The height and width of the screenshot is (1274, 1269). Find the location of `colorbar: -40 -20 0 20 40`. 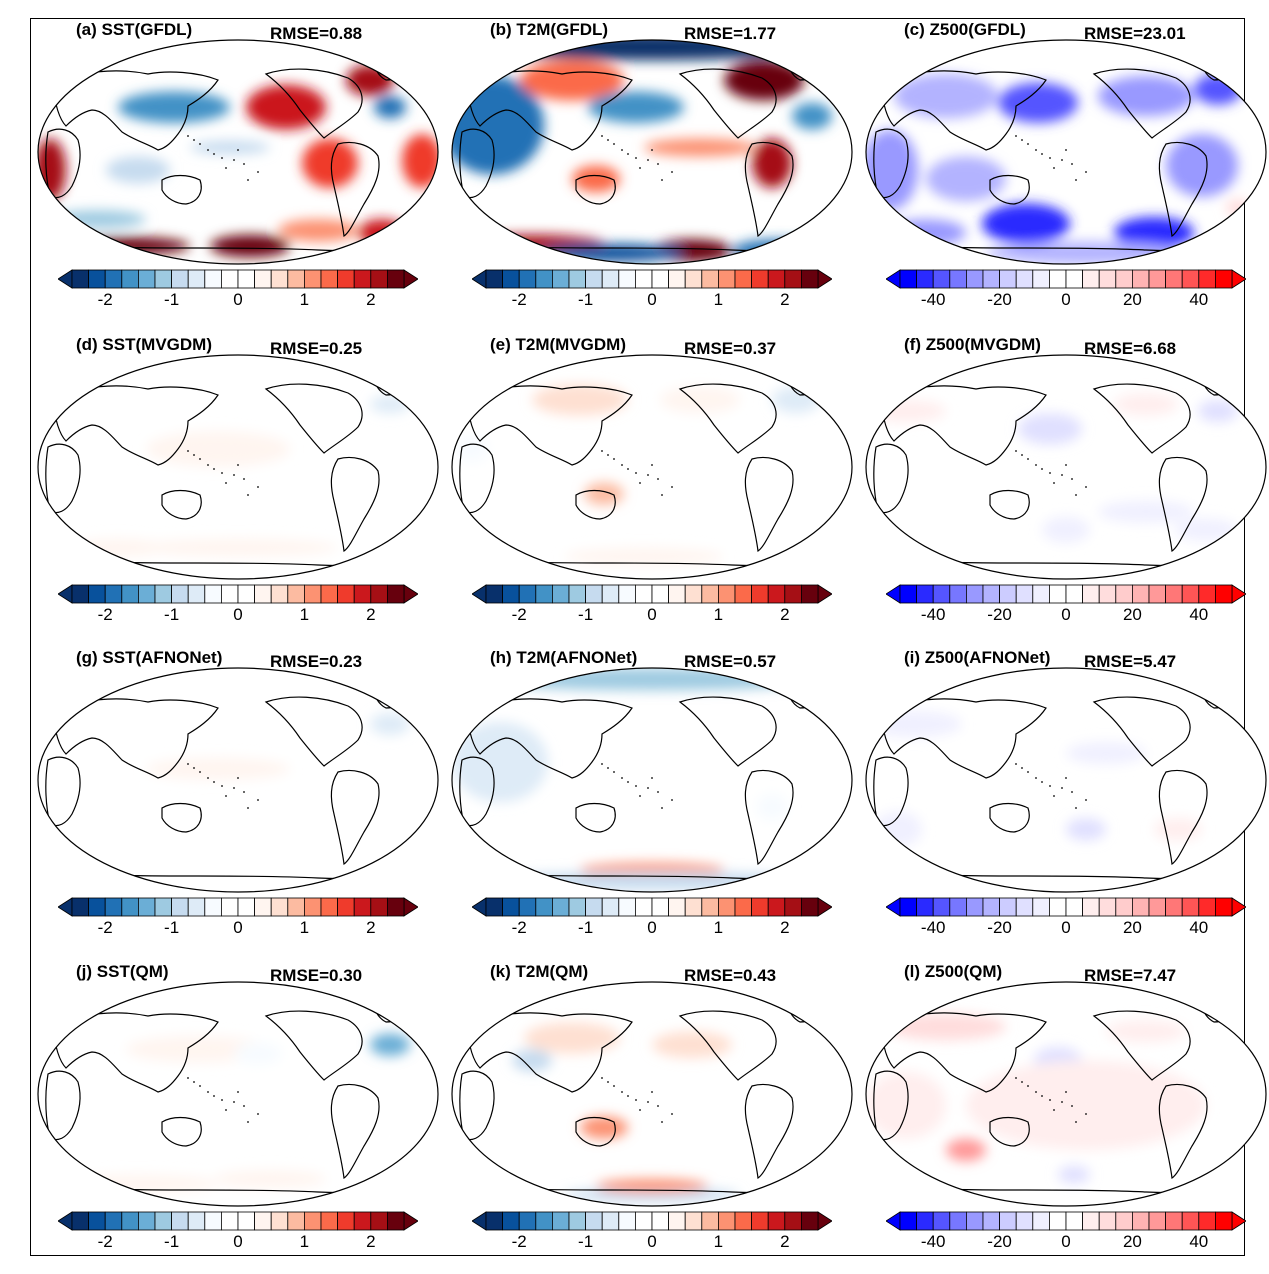

colorbar: -40 -20 0 20 40 is located at coordinates (1066, 1230).